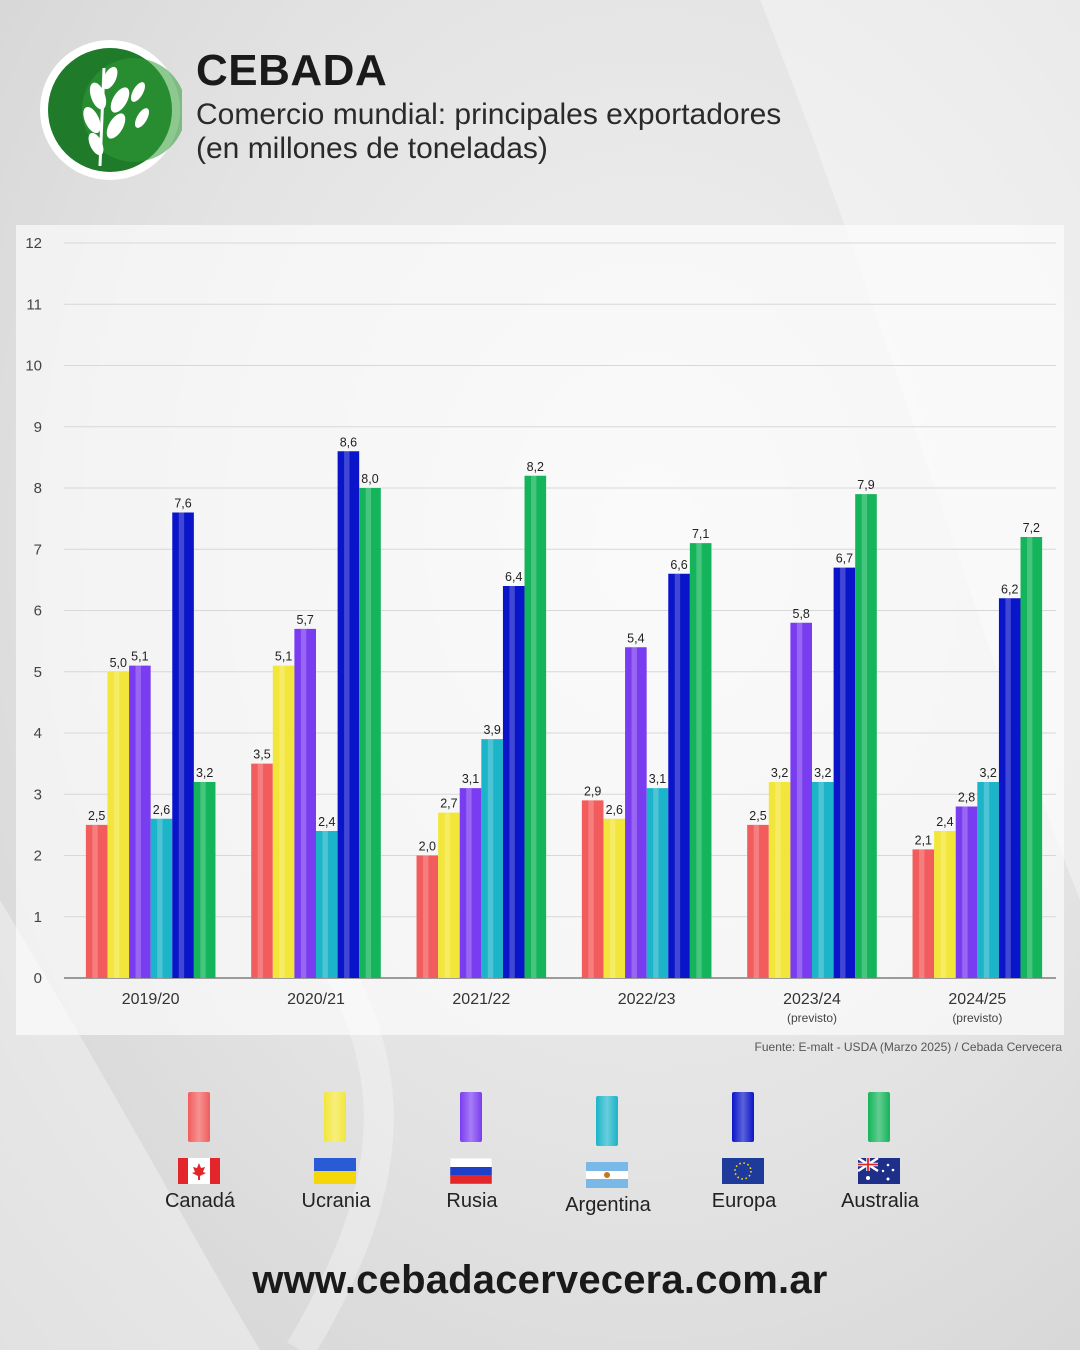  Describe the element at coordinates (700, 534) in the screenshot. I see `data-label: 7,1` at that location.